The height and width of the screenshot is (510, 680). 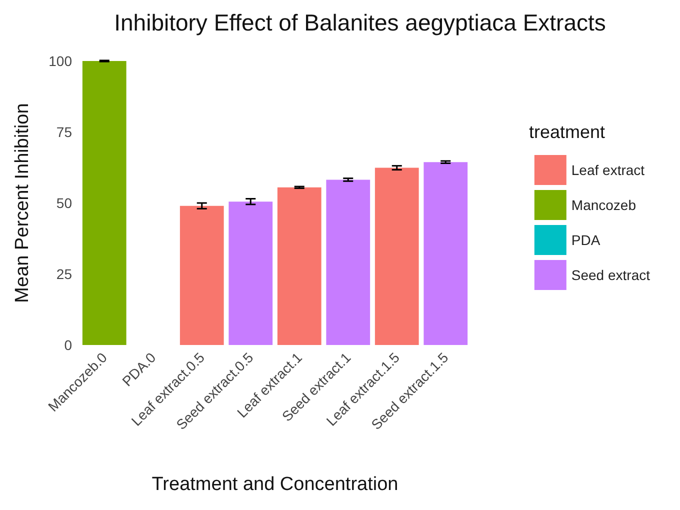 I want to click on y-tick-label: 25, so click(x=64, y=274).